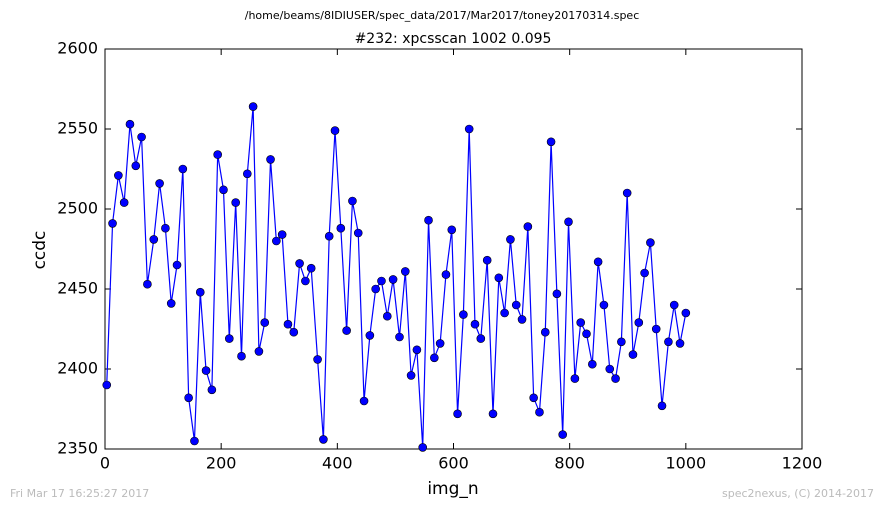 Image resolution: width=884 pixels, height=509 pixels. What do you see at coordinates (337, 463) in the screenshot?
I see `x-tick-label: 400` at bounding box center [337, 463].